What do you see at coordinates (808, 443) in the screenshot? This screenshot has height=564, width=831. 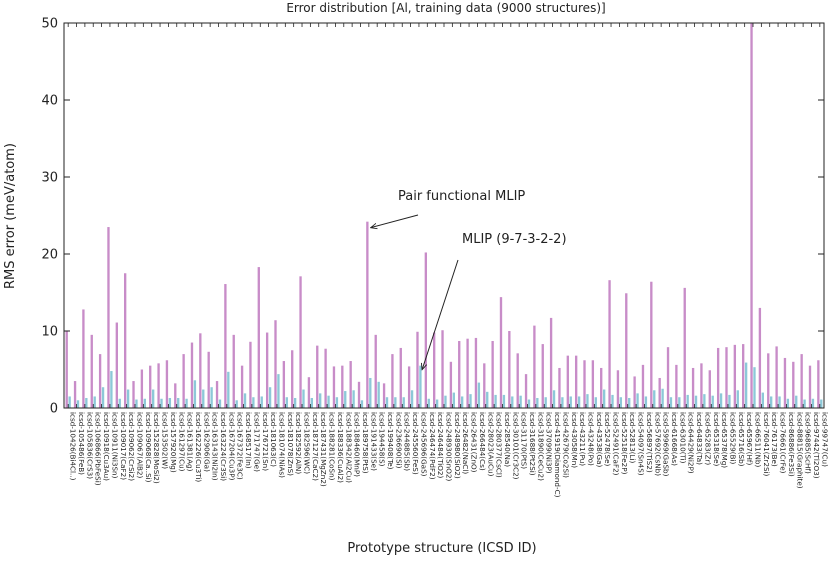 I see `x-tick-label: icsd-96885(ScHf)` at bounding box center [808, 443].